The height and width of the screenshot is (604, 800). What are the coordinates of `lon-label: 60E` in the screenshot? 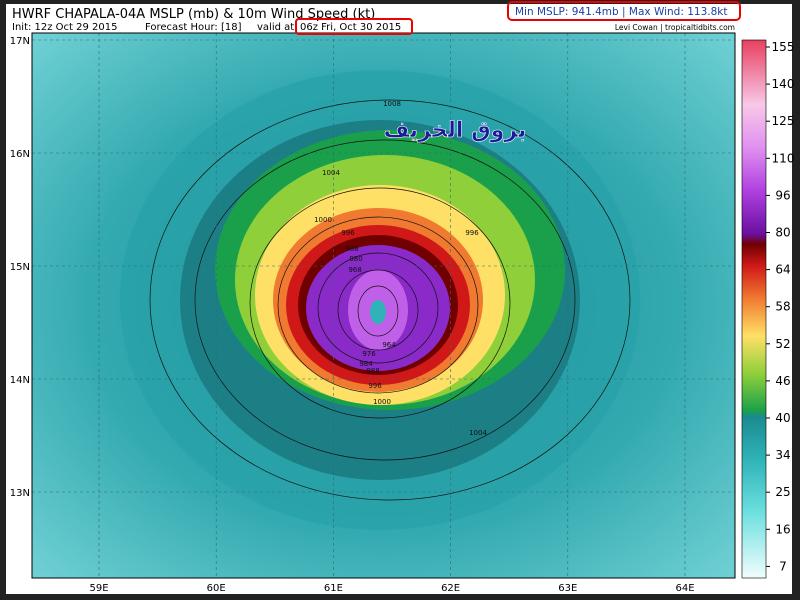 It's located at (216, 588).